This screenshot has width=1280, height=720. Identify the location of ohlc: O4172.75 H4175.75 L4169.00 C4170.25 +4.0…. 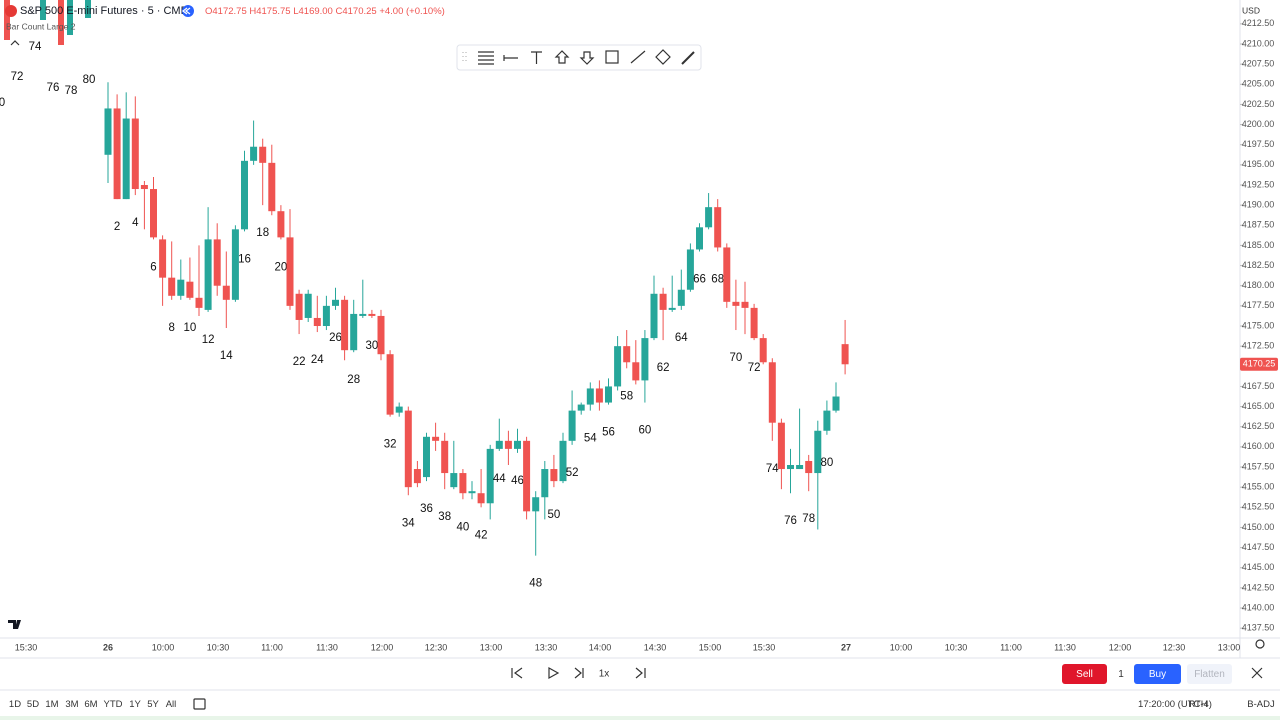
(325, 11).